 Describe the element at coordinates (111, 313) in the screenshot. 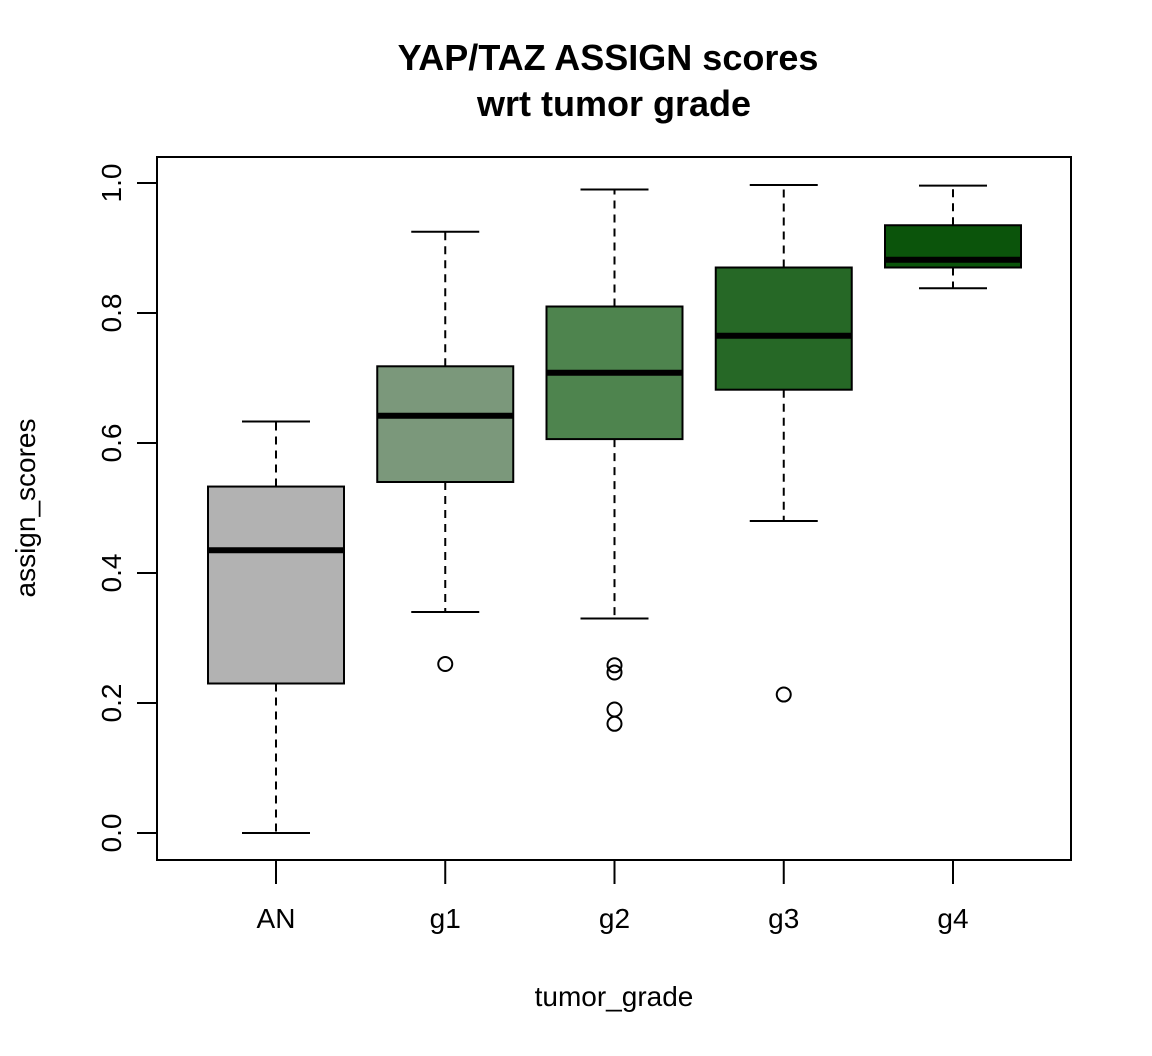

I see `y-tick-label: 0.8` at that location.